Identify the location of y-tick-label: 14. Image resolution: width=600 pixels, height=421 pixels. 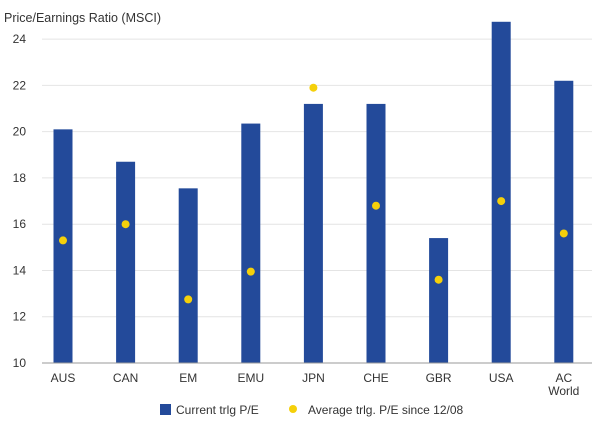
(20, 270).